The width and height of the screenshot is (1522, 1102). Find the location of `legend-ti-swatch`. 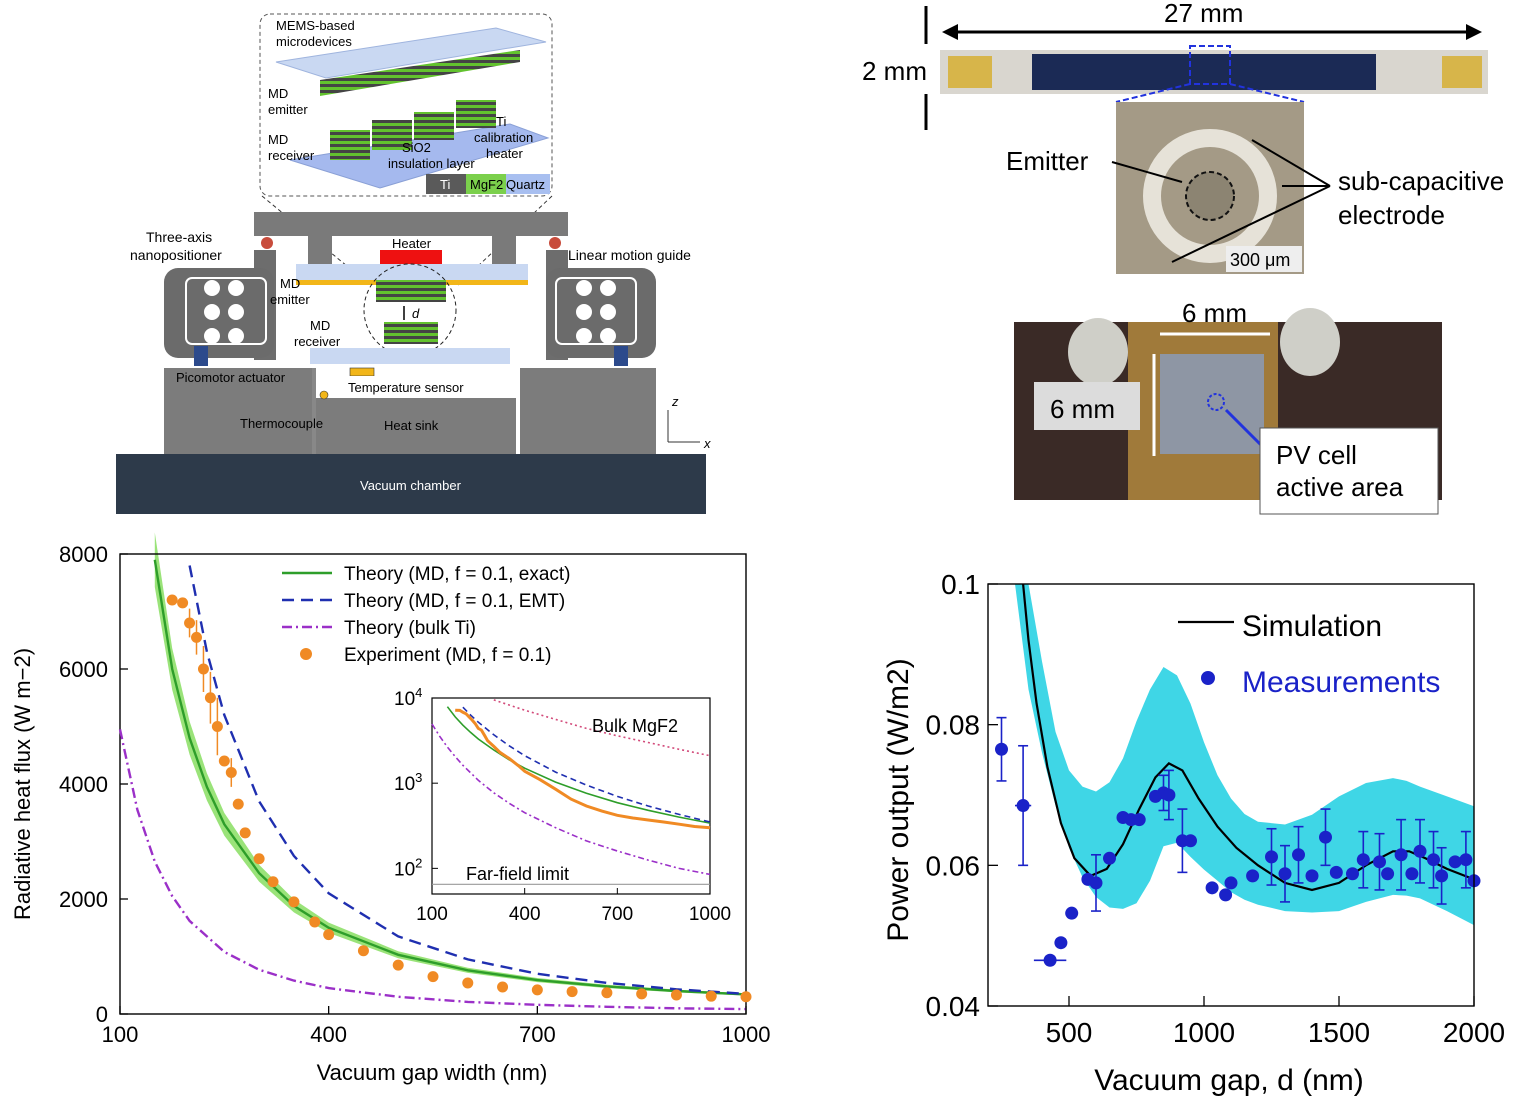

legend-ti-swatch is located at coordinates (446, 184).